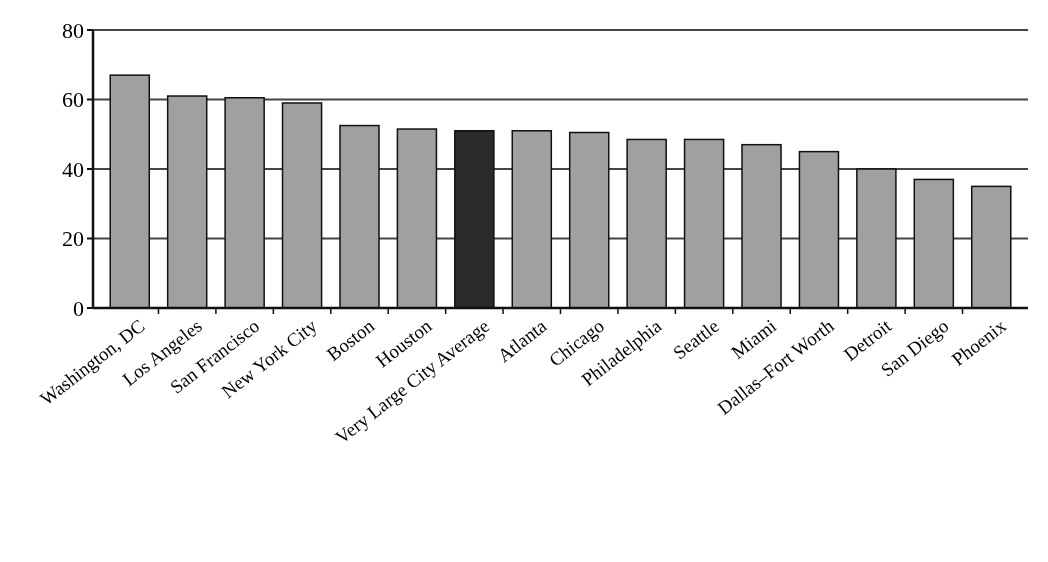 Image resolution: width=1048 pixels, height=562 pixels. I want to click on y-tick-label: 40, so click(73, 169).